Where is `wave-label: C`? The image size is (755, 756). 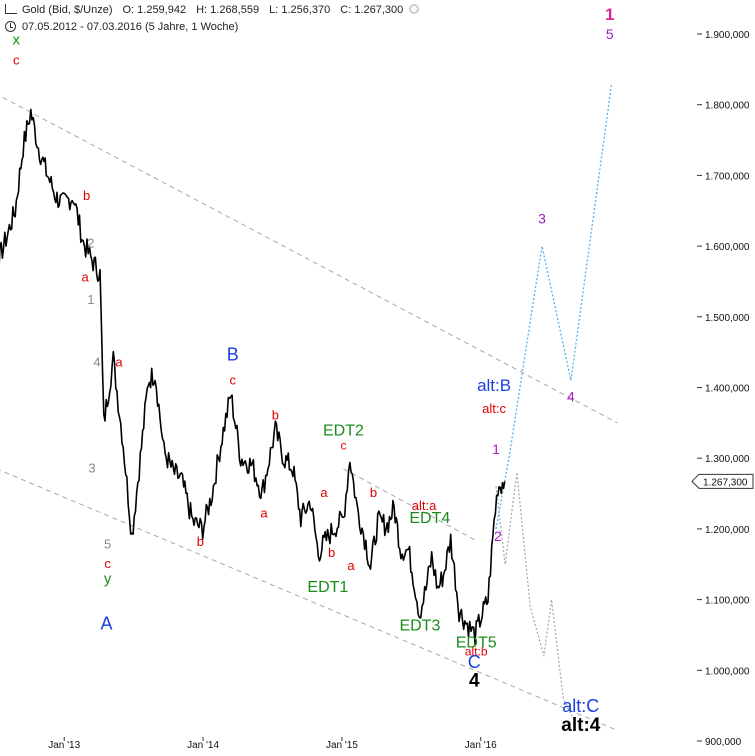 wave-label: C is located at coordinates (474, 662).